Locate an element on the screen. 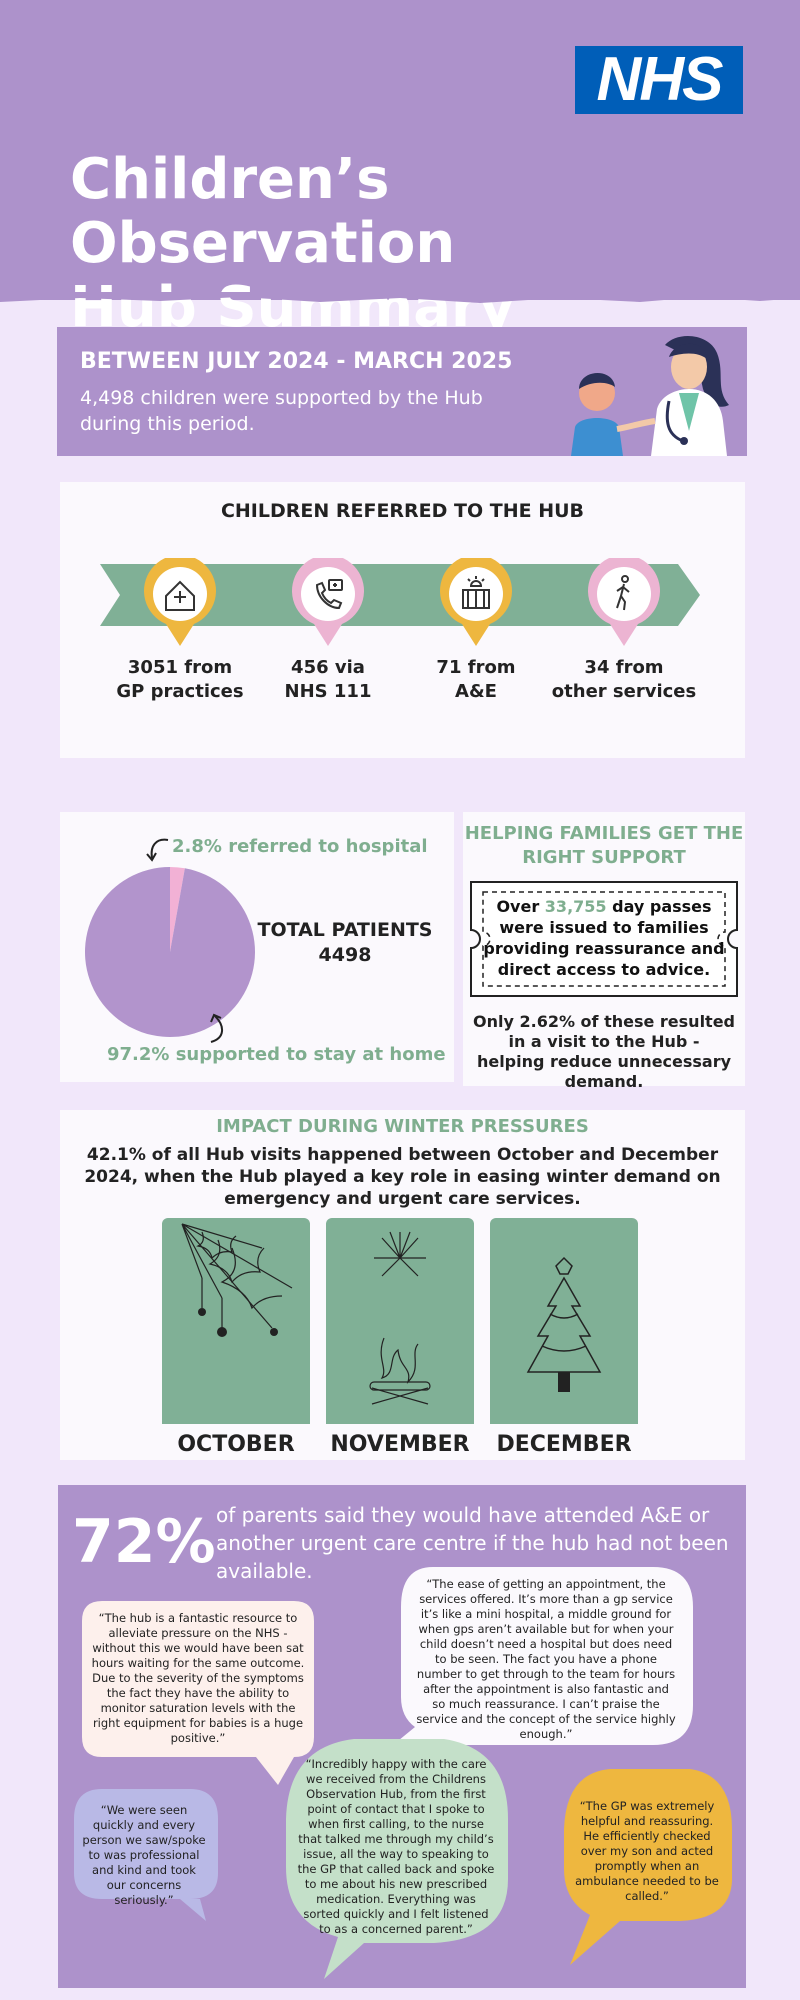 This screenshot has height=2000, width=800. title-line-1: Children’s Observation is located at coordinates (263, 211).